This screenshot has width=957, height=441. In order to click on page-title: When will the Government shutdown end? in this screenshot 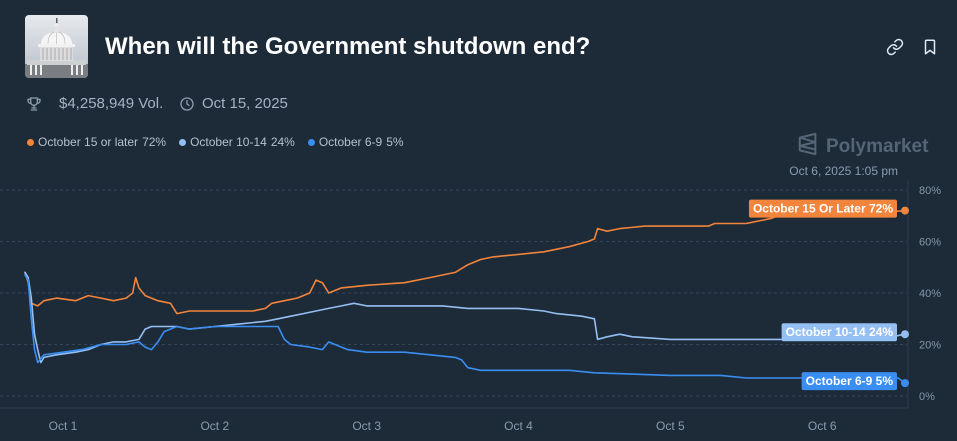, I will do `click(348, 46)`.